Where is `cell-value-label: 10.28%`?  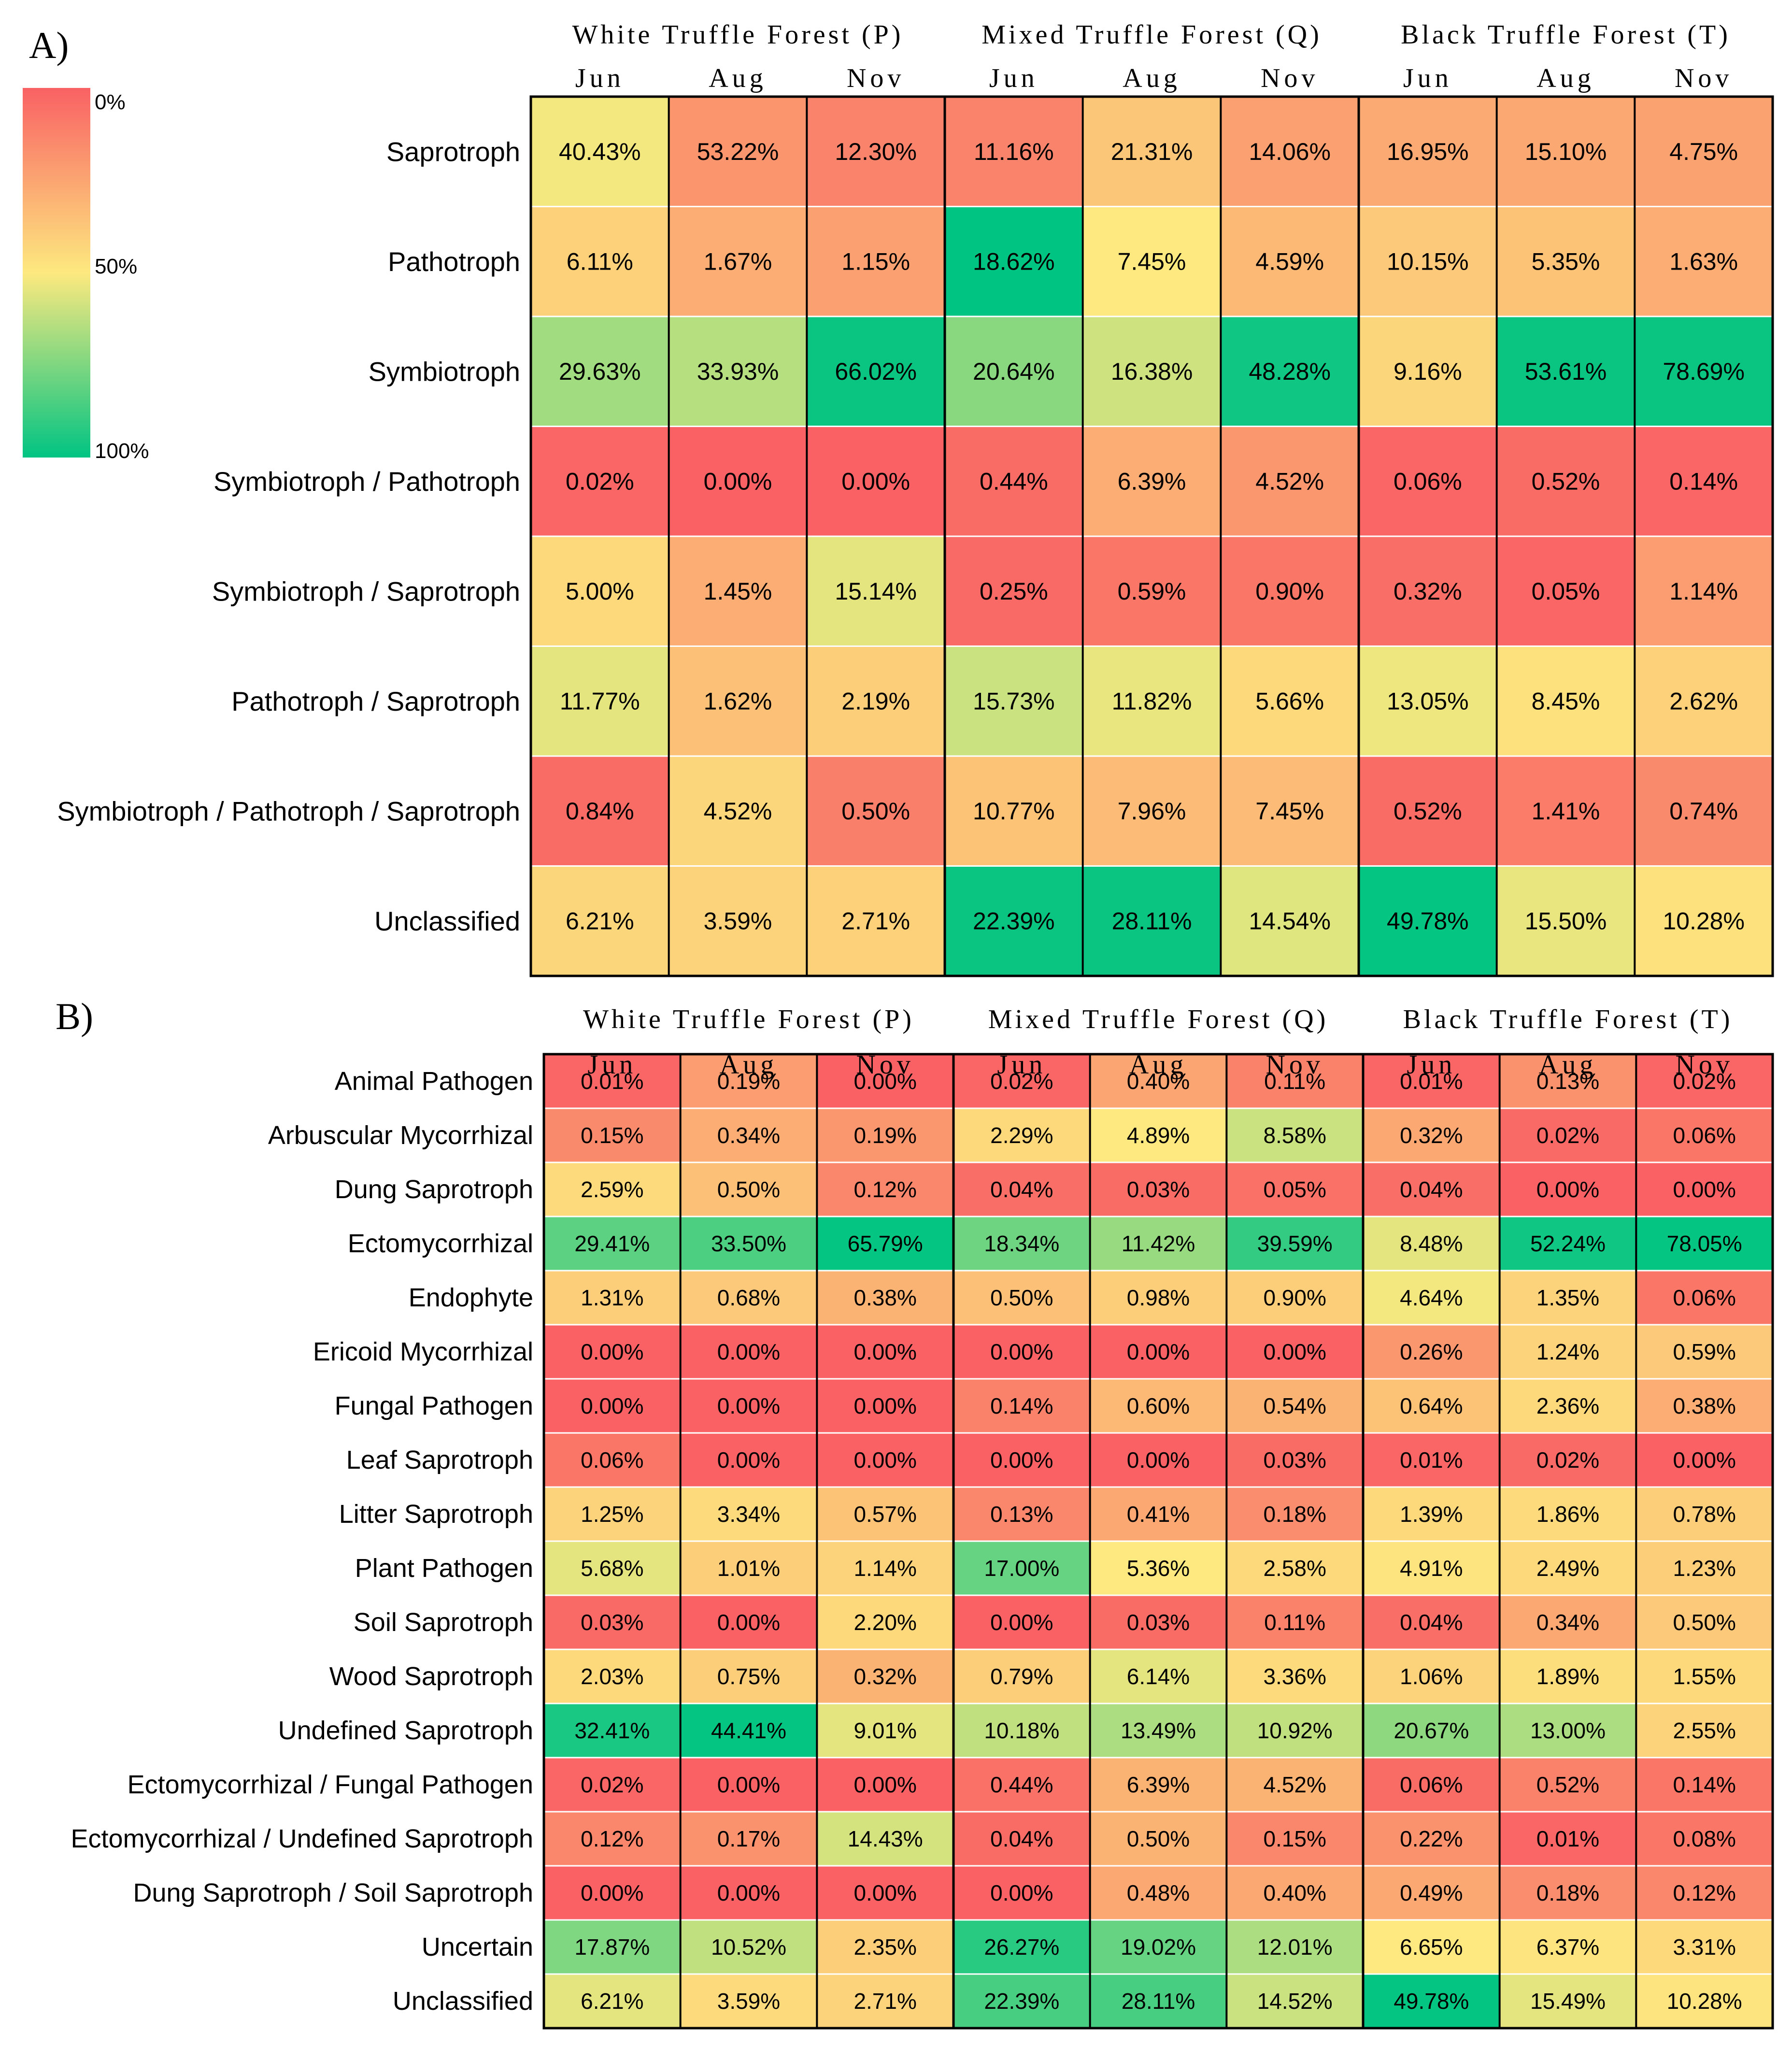 cell-value-label: 10.28% is located at coordinates (1704, 2001).